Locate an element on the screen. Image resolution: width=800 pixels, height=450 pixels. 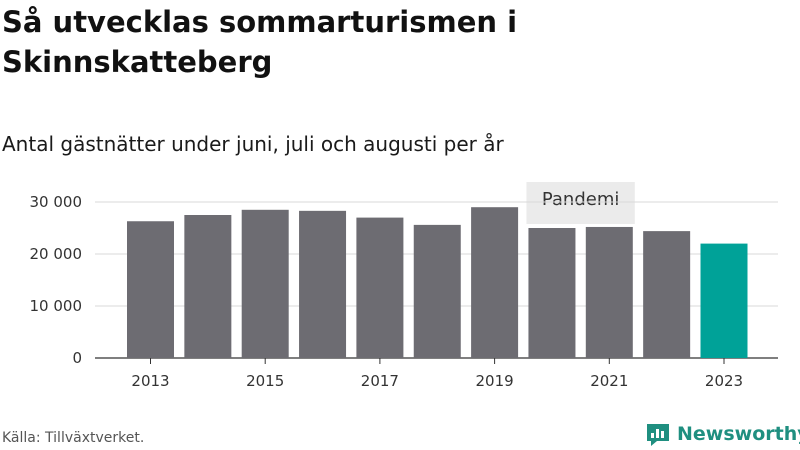
newsworthy-chart-bubble-icon is located at coordinates (658, 435).